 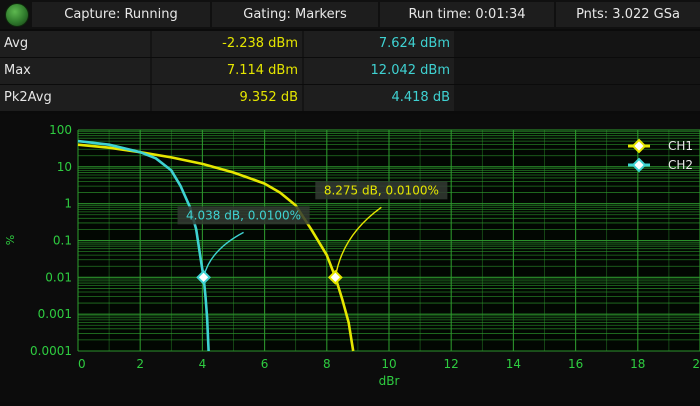 What do you see at coordinates (64, 167) in the screenshot?
I see `y-tick-label: 10` at bounding box center [64, 167].